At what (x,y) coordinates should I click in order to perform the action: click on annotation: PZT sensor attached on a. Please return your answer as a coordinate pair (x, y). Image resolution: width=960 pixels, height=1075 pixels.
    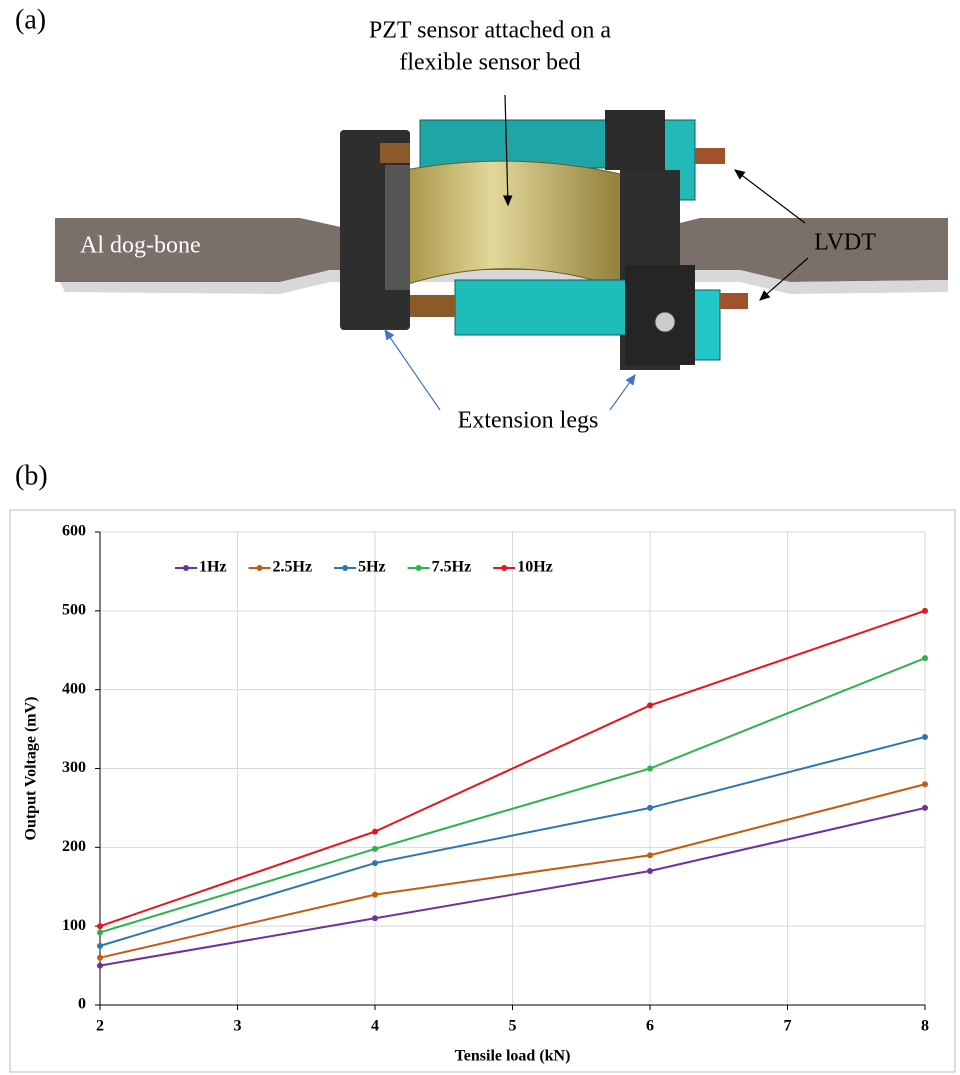
    Looking at the image, I should click on (490, 31).